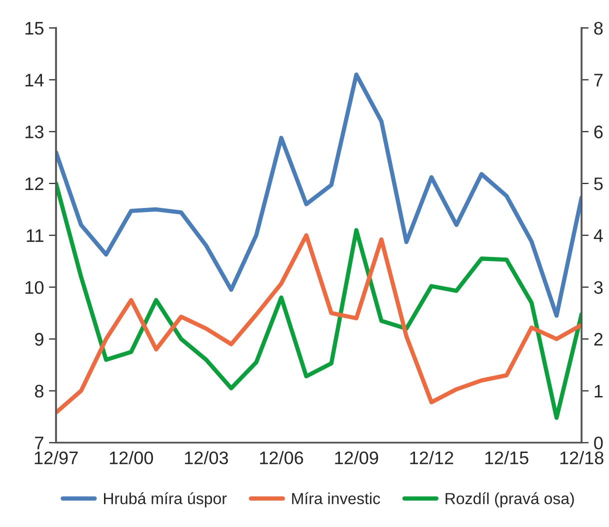 The width and height of the screenshot is (609, 527). Describe the element at coordinates (598, 287) in the screenshot. I see `y2-tick-label: 3` at that location.